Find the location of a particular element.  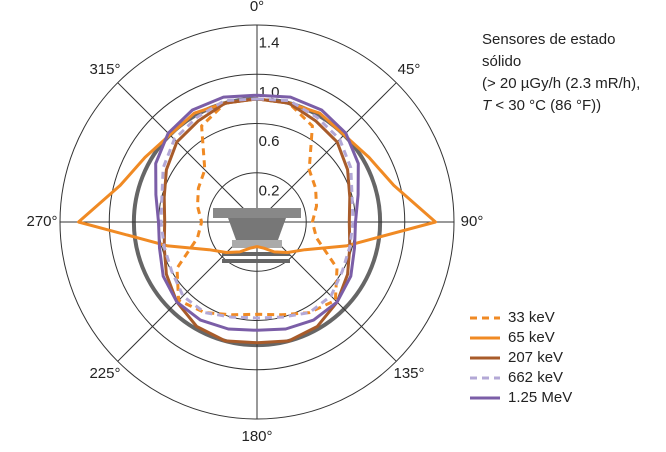

theta-tick-label: 135° is located at coordinates (409, 373).